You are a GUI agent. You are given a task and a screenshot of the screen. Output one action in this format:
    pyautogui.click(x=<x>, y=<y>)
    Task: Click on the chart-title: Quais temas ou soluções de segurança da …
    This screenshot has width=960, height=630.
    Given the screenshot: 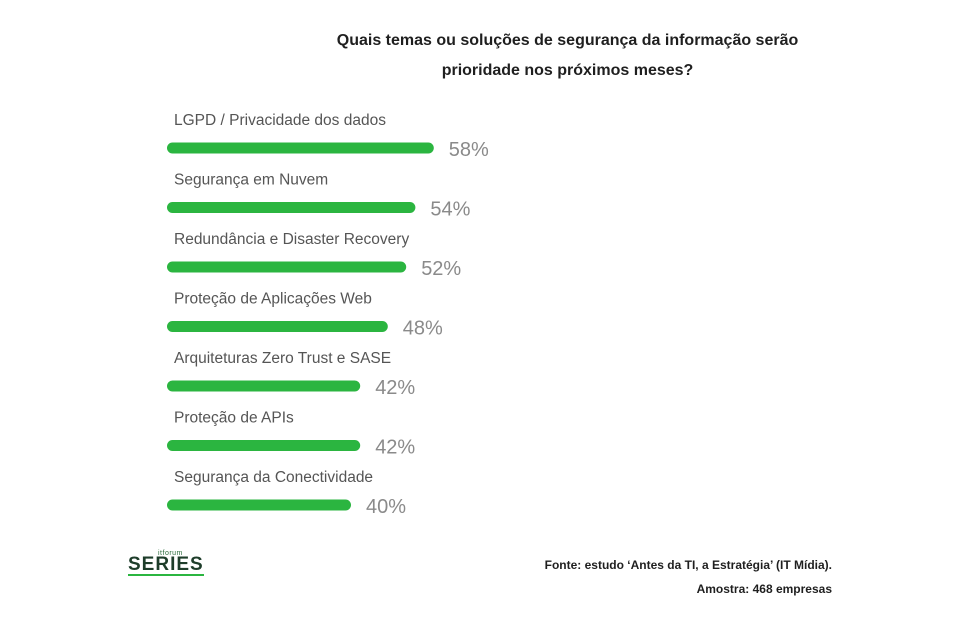 What is the action you would take?
    pyautogui.click(x=567, y=56)
    